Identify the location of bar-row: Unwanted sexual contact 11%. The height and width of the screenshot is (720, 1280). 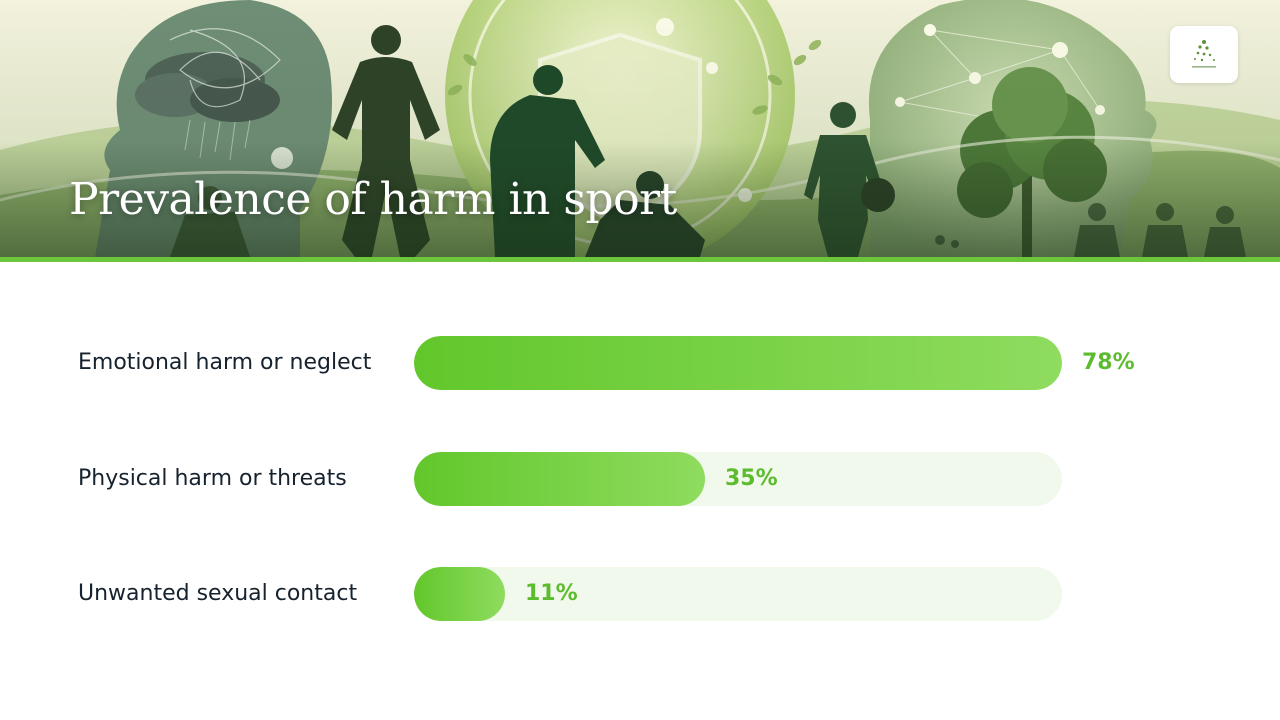
(640, 594).